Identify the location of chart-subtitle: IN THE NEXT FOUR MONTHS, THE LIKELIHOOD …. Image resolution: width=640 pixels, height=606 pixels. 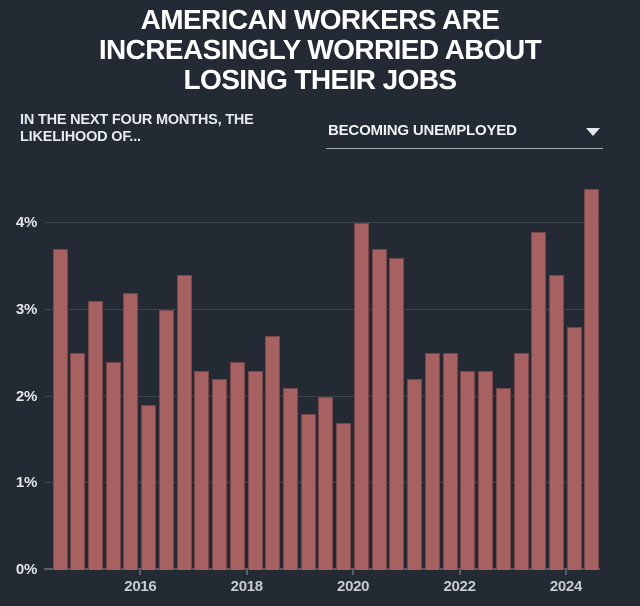
(137, 129).